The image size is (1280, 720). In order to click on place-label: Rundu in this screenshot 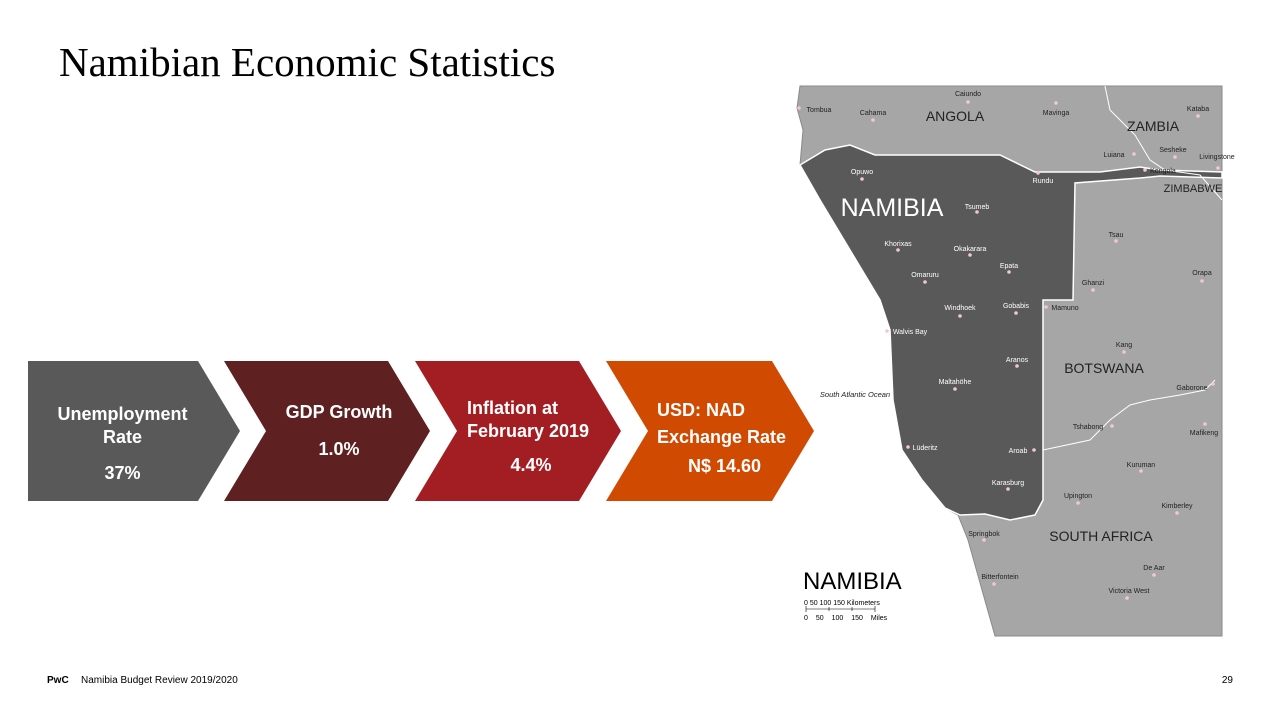, I will do `click(1043, 181)`.